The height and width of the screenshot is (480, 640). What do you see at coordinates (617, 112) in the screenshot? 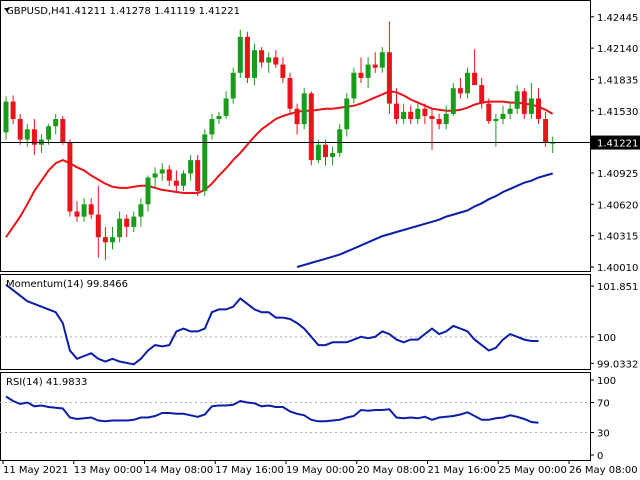
I see `price-tick-label: 1.41530` at bounding box center [617, 112].